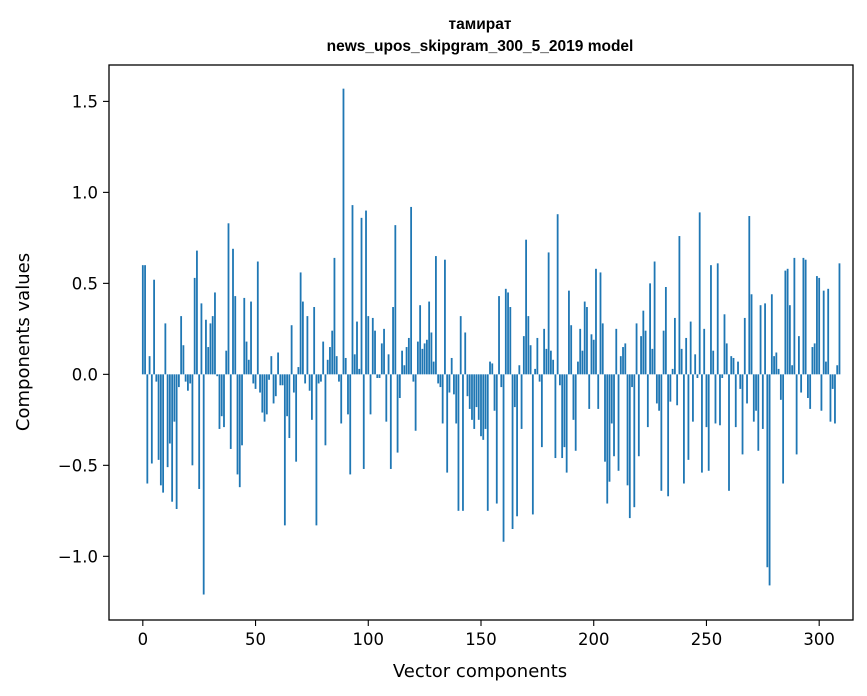 The height and width of the screenshot is (696, 867). I want to click on chart-subtitle: news_upos_skipgram_300_5_2019 model, so click(480, 46).